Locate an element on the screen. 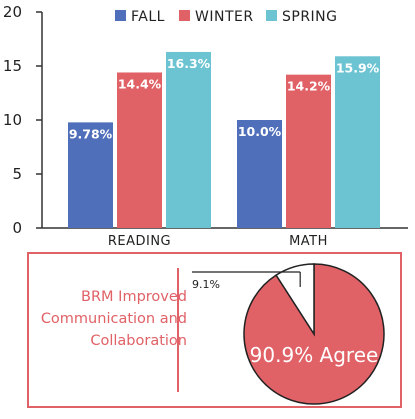 The image size is (415, 419). legend-label: WINTER is located at coordinates (224, 17).